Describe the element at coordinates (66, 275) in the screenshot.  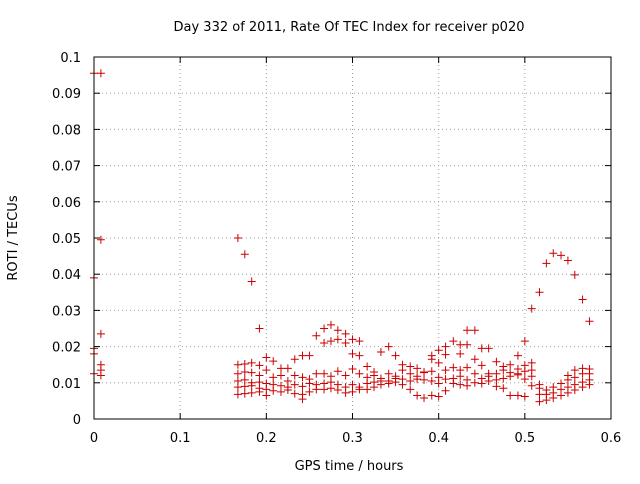
I see `y-tick-label: 0.04` at that location.